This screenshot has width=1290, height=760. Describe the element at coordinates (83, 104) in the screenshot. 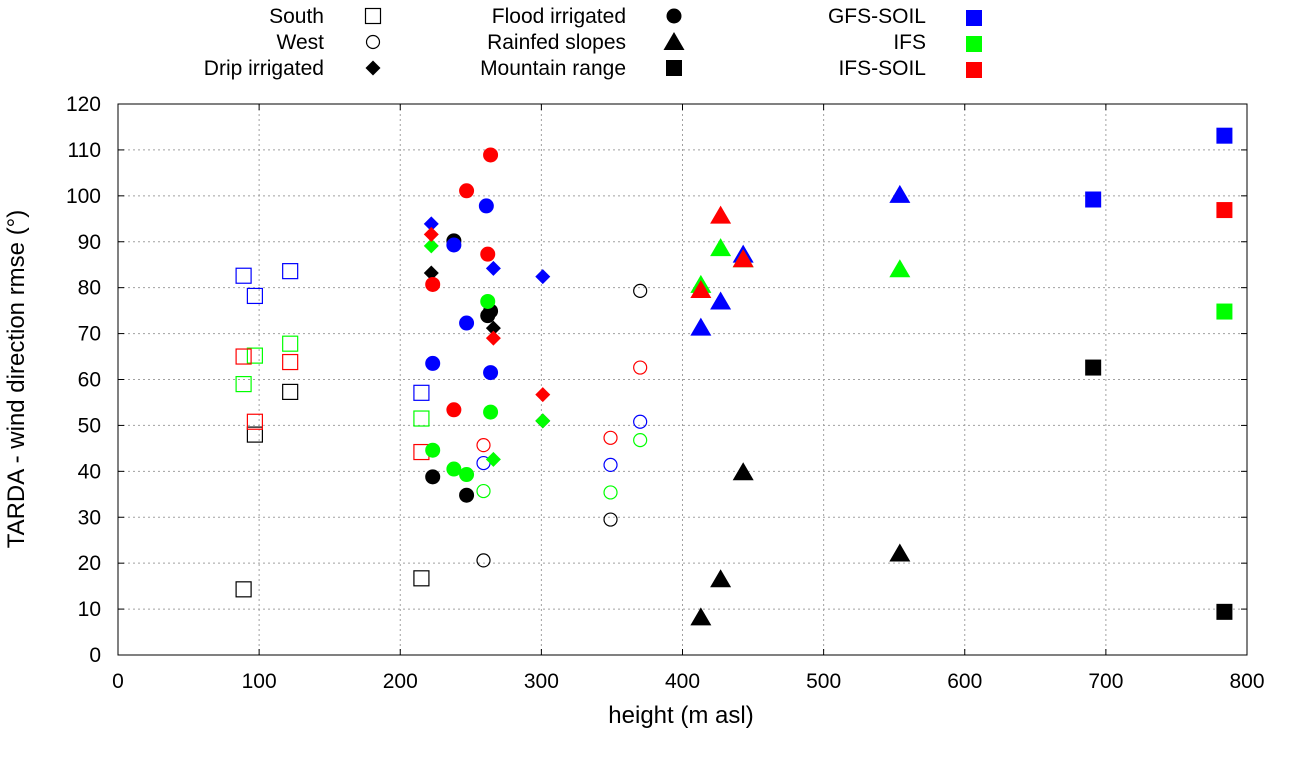

I see `y-tick-label: 120` at that location.